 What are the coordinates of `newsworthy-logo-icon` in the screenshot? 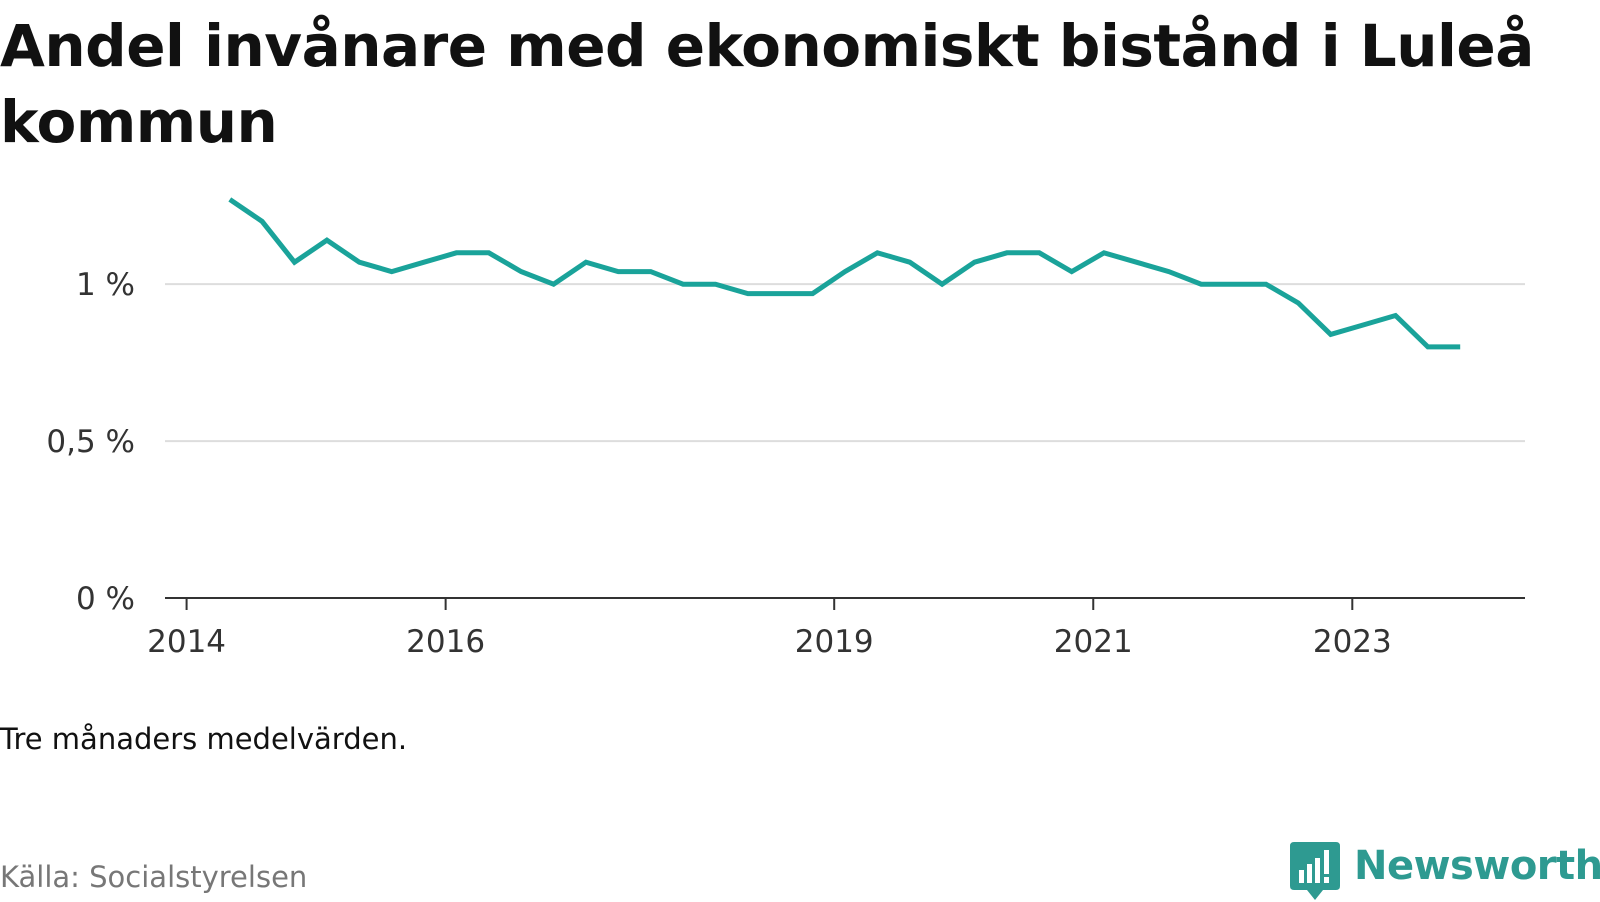 It's located at (1315, 871).